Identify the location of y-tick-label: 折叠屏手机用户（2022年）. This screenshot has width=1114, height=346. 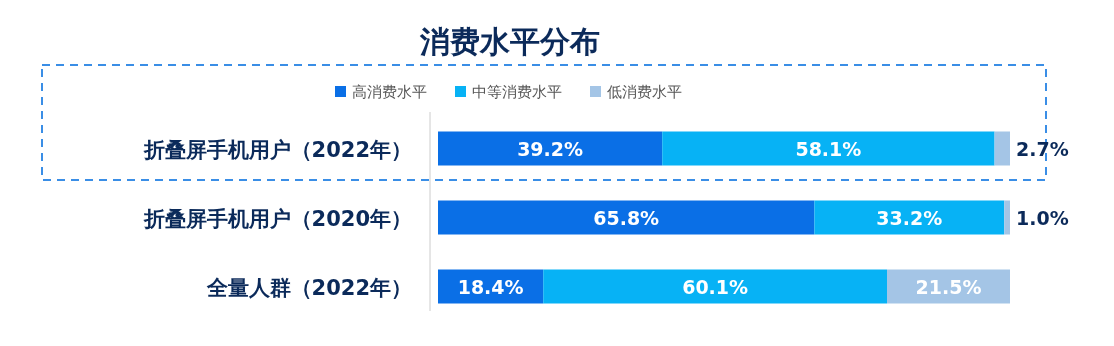
(277, 149).